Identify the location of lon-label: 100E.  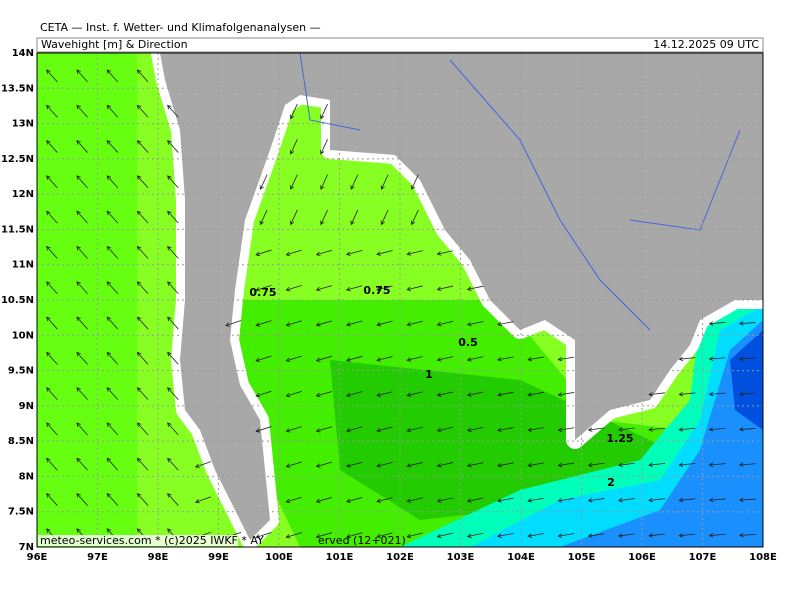
(279, 557).